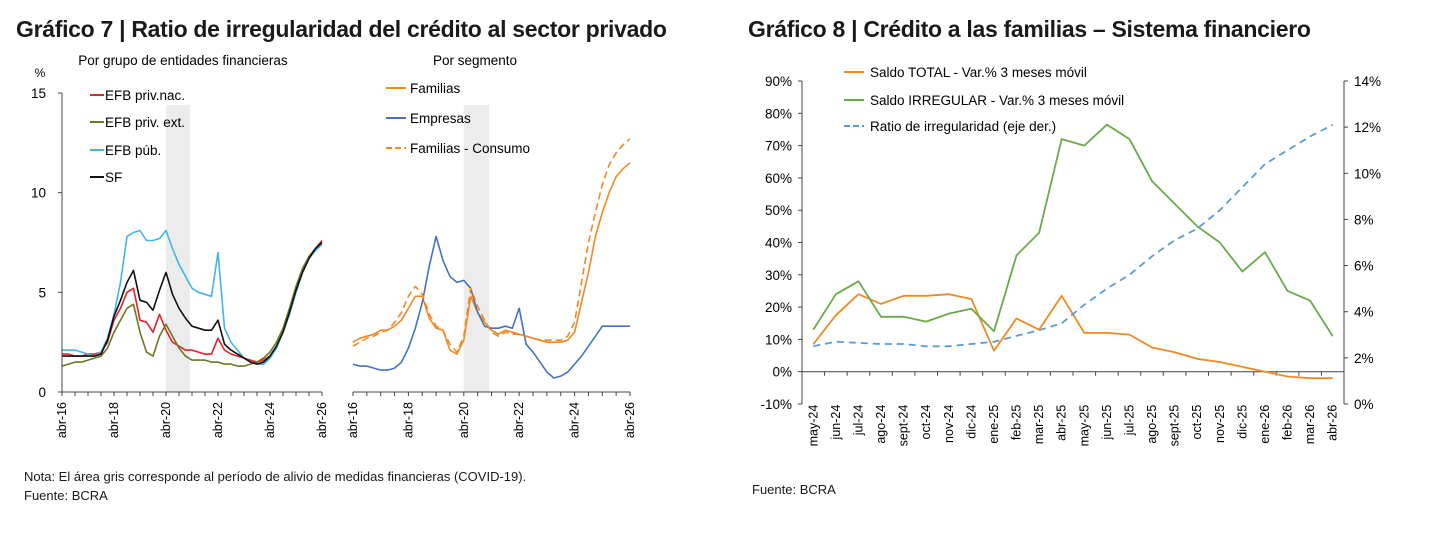 This screenshot has height=544, width=1440. I want to click on c8-legend-label-1: Saldo IRREGULAR - Var.% 3 meses móvil, so click(997, 100).